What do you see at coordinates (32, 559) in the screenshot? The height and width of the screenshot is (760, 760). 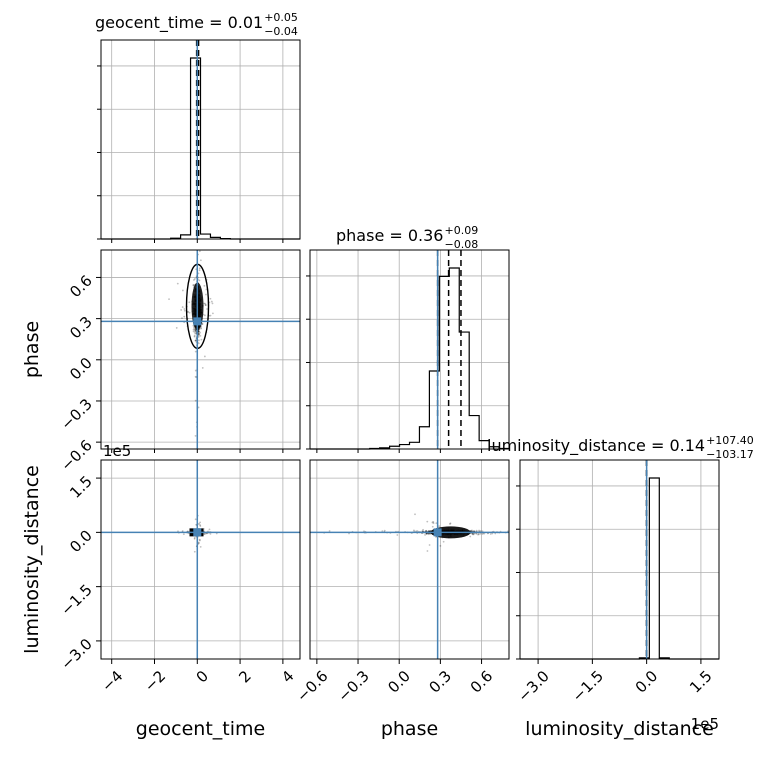 I see `y-axis-label-luminosity_distance: luminosity_distance` at bounding box center [32, 559].